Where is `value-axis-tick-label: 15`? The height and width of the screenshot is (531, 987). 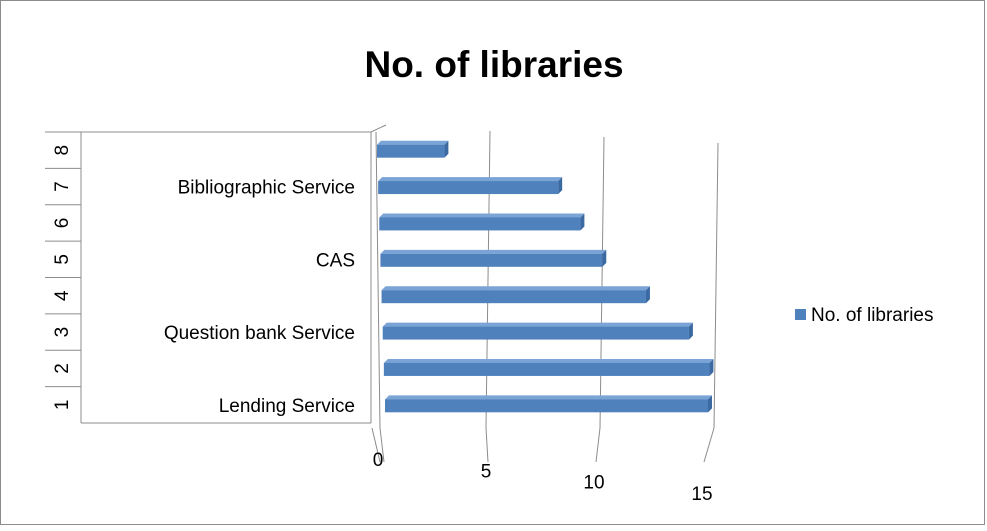 value-axis-tick-label: 15 is located at coordinates (701, 494).